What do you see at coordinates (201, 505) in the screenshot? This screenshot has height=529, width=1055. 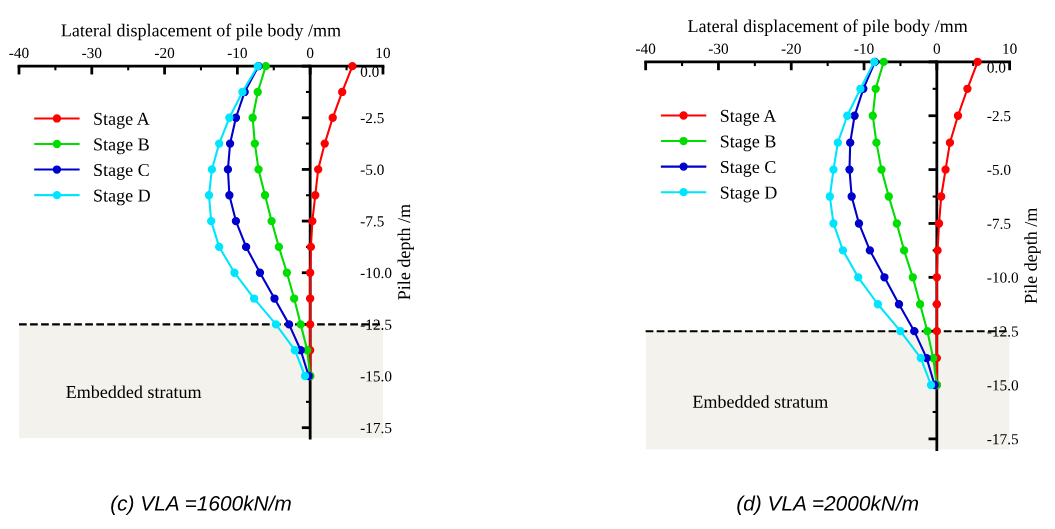 I see `text: (c) VLA =1600kN/m` at bounding box center [201, 505].